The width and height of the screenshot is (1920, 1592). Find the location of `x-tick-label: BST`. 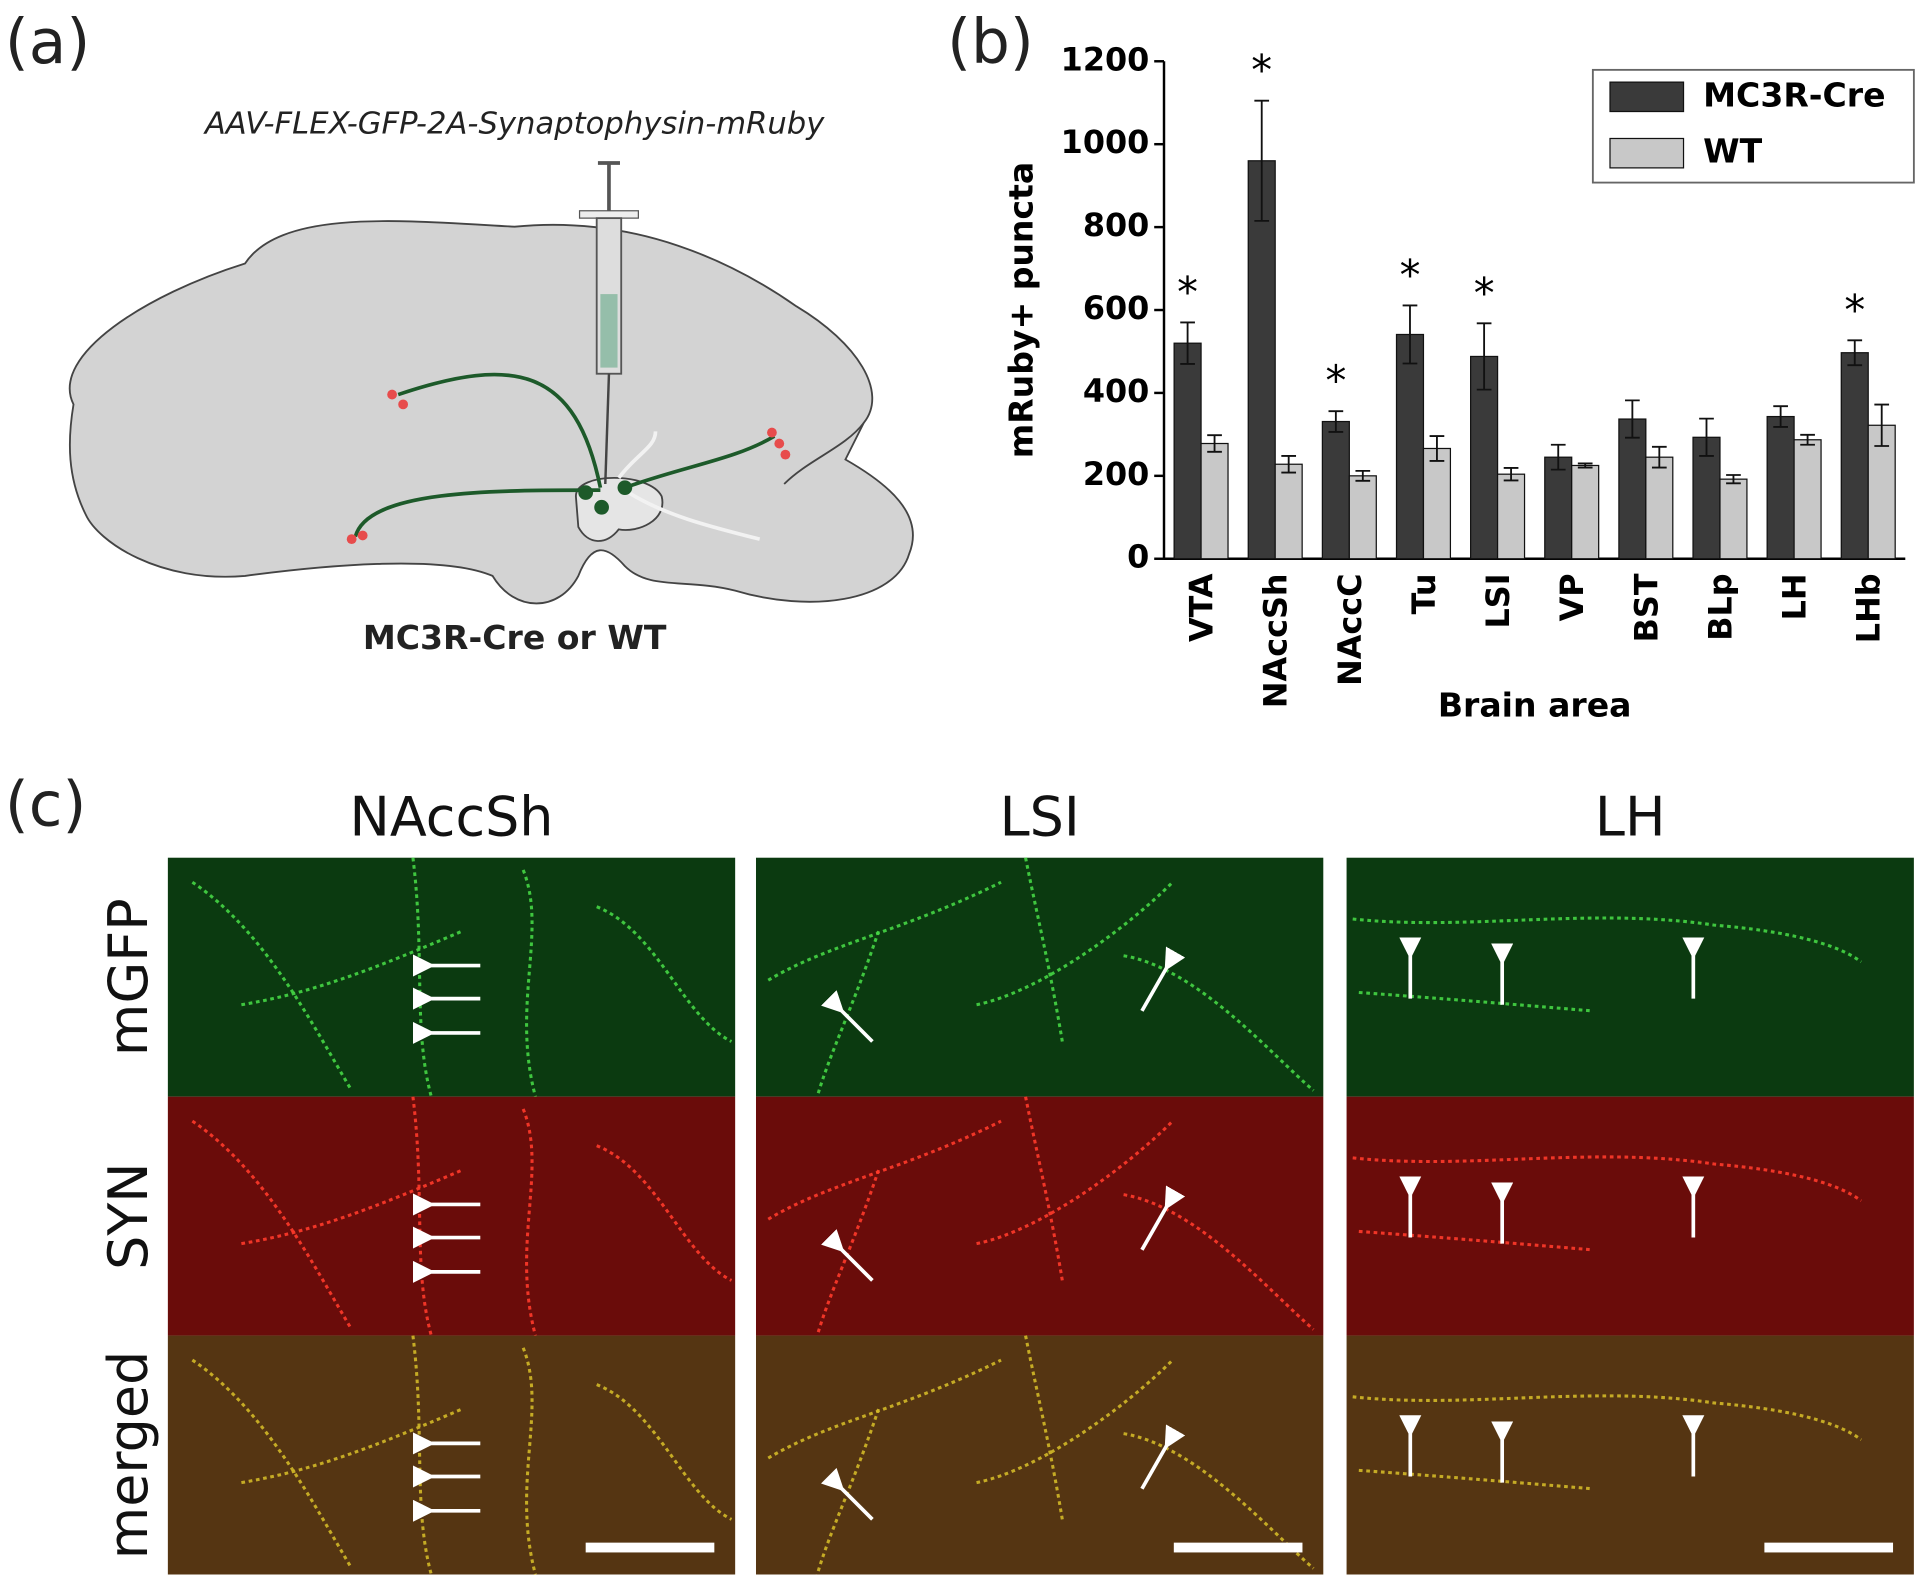

x-tick-label: BST is located at coordinates (1646, 607).